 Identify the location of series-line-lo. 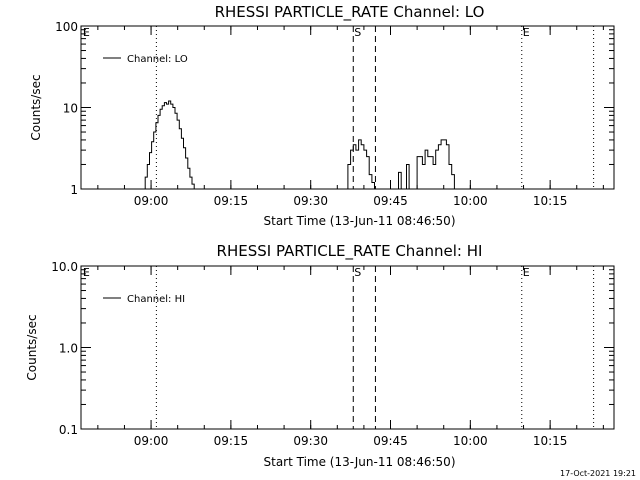
(300, 144).